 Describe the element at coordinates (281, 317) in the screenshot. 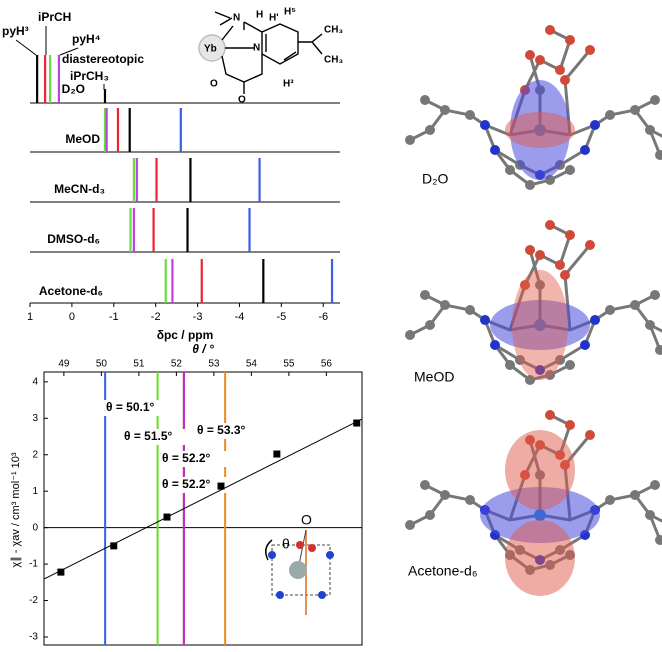

I see `x-tick-label: -5` at that location.